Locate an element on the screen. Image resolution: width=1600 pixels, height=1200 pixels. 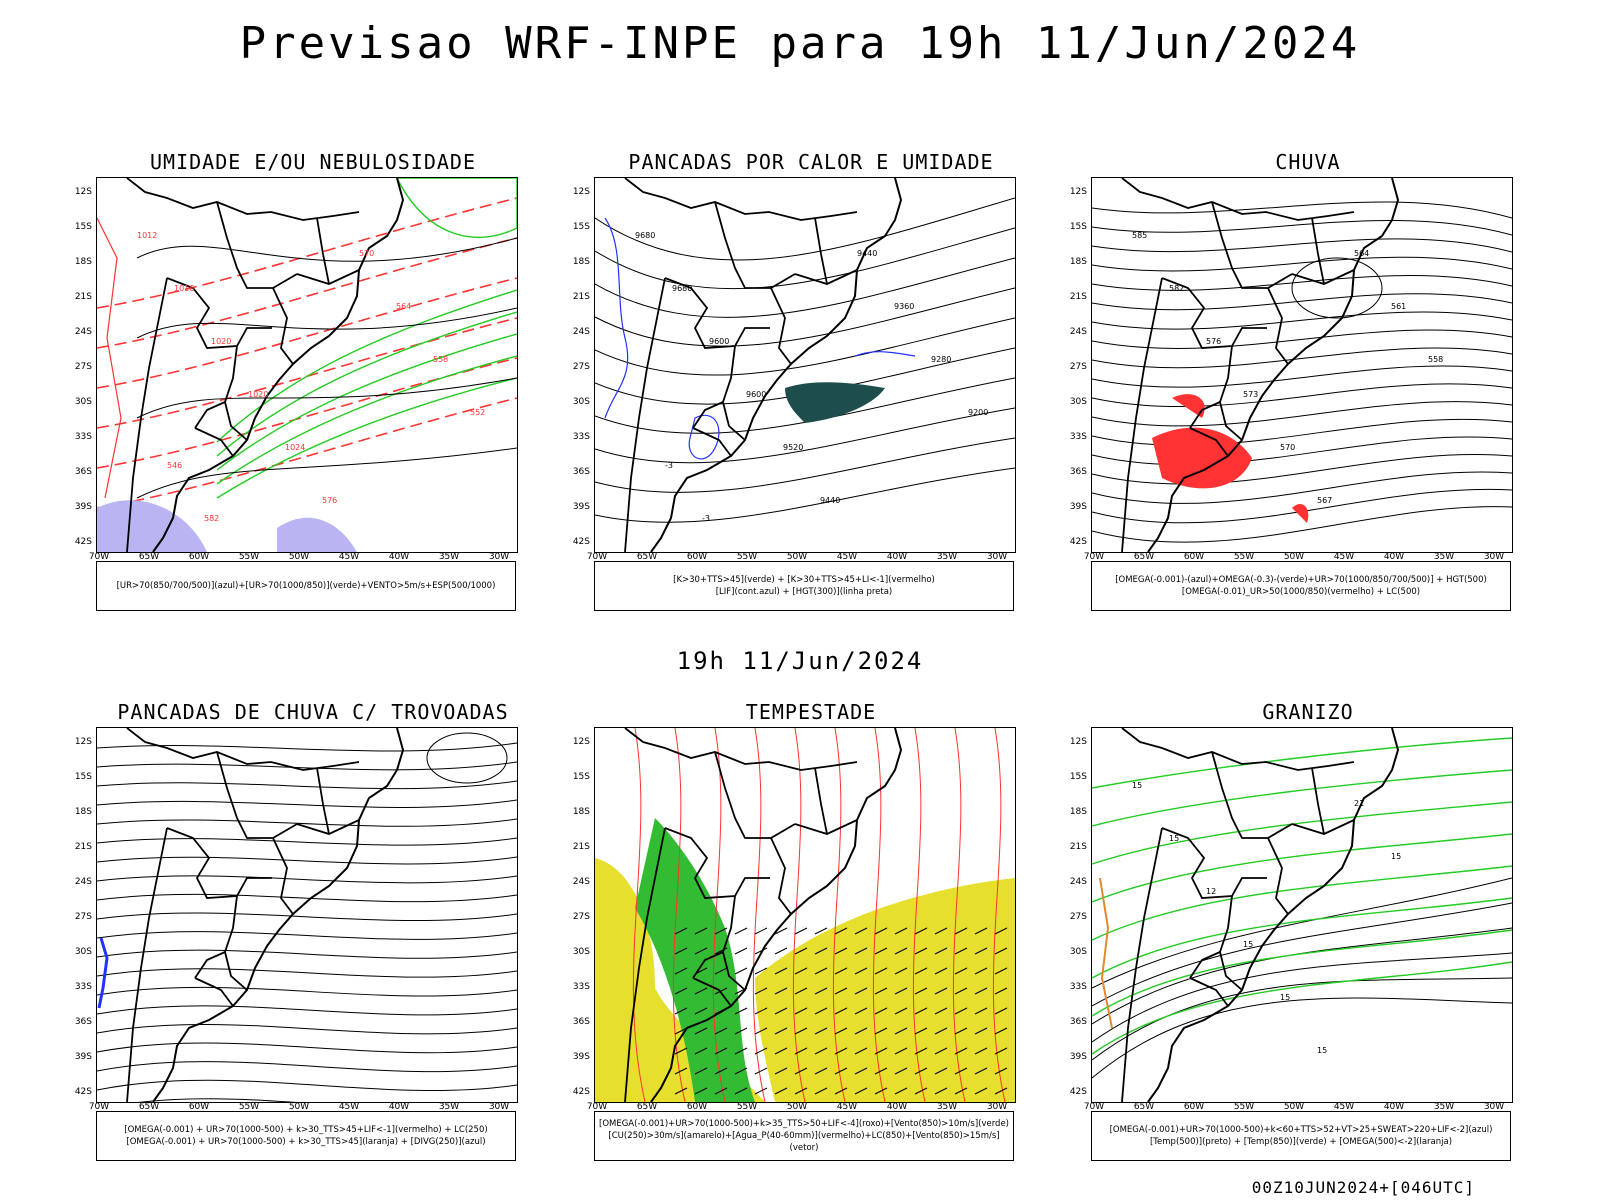
contour-label: 585 is located at coordinates (1139, 235).